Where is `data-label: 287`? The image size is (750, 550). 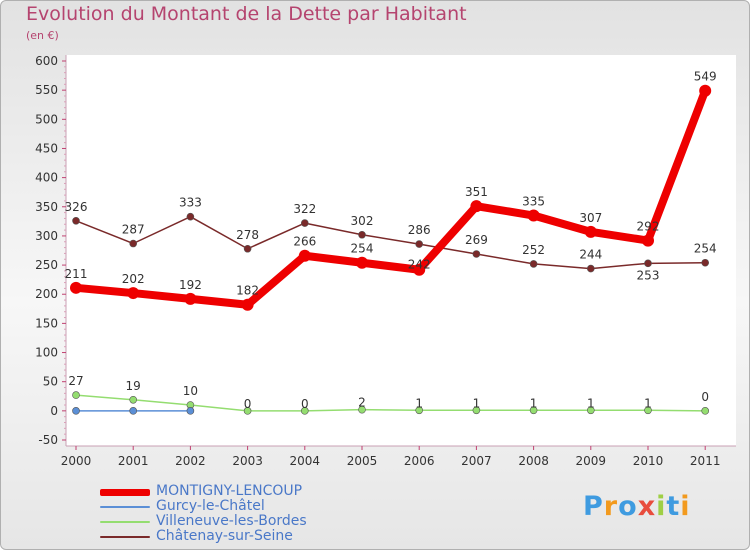 data-label: 287 is located at coordinates (133, 230).